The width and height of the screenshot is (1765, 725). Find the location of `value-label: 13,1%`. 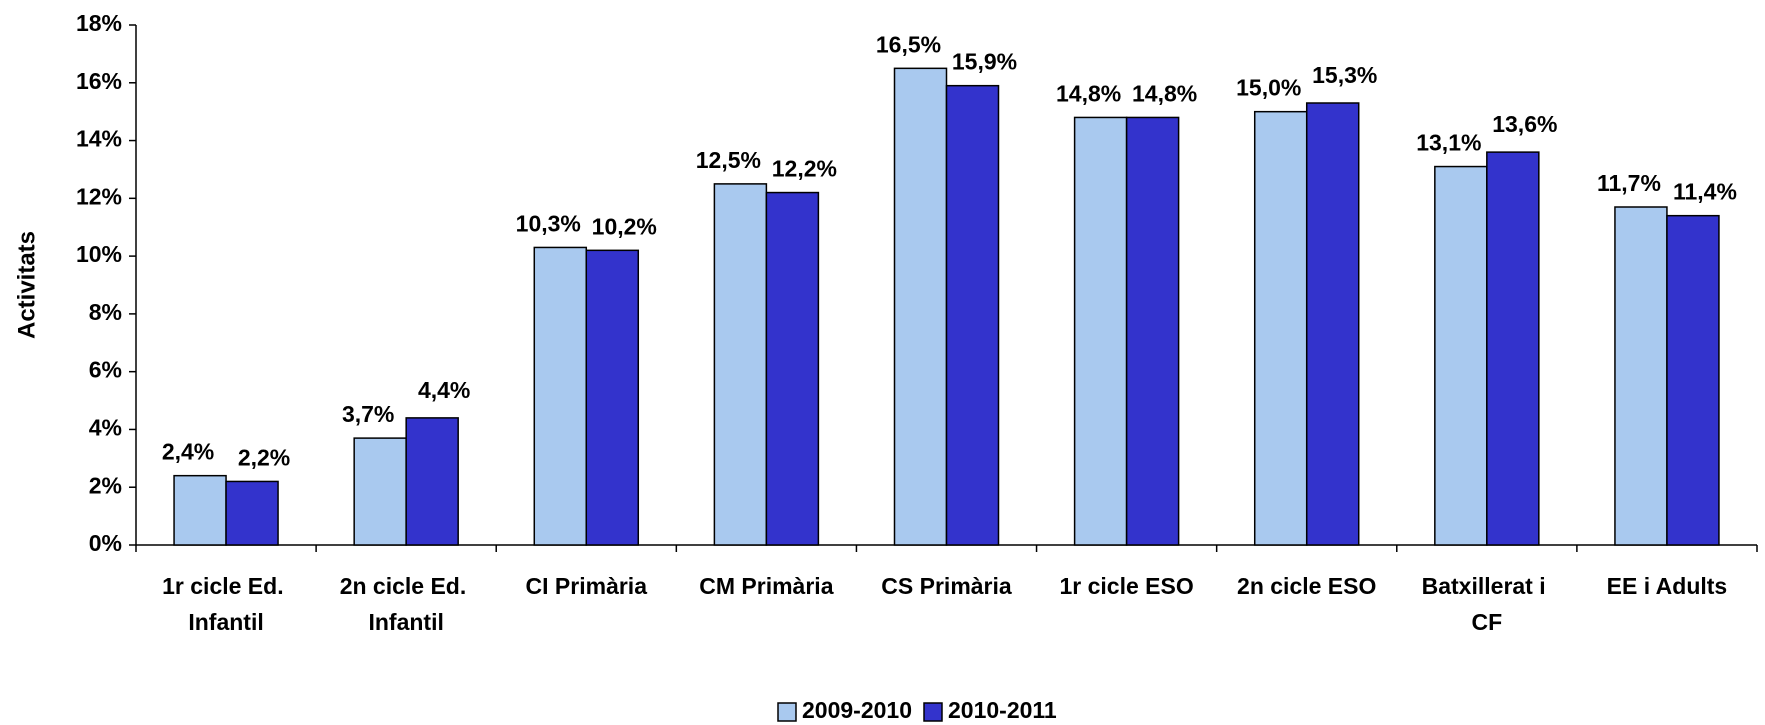

value-label: 13,1% is located at coordinates (1448, 143).